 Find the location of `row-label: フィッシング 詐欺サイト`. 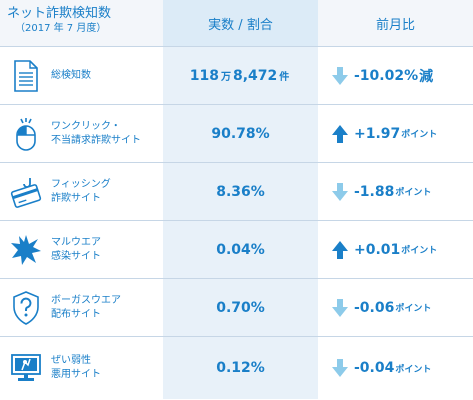

row-label: フィッシング 詐欺サイト is located at coordinates (81, 191).